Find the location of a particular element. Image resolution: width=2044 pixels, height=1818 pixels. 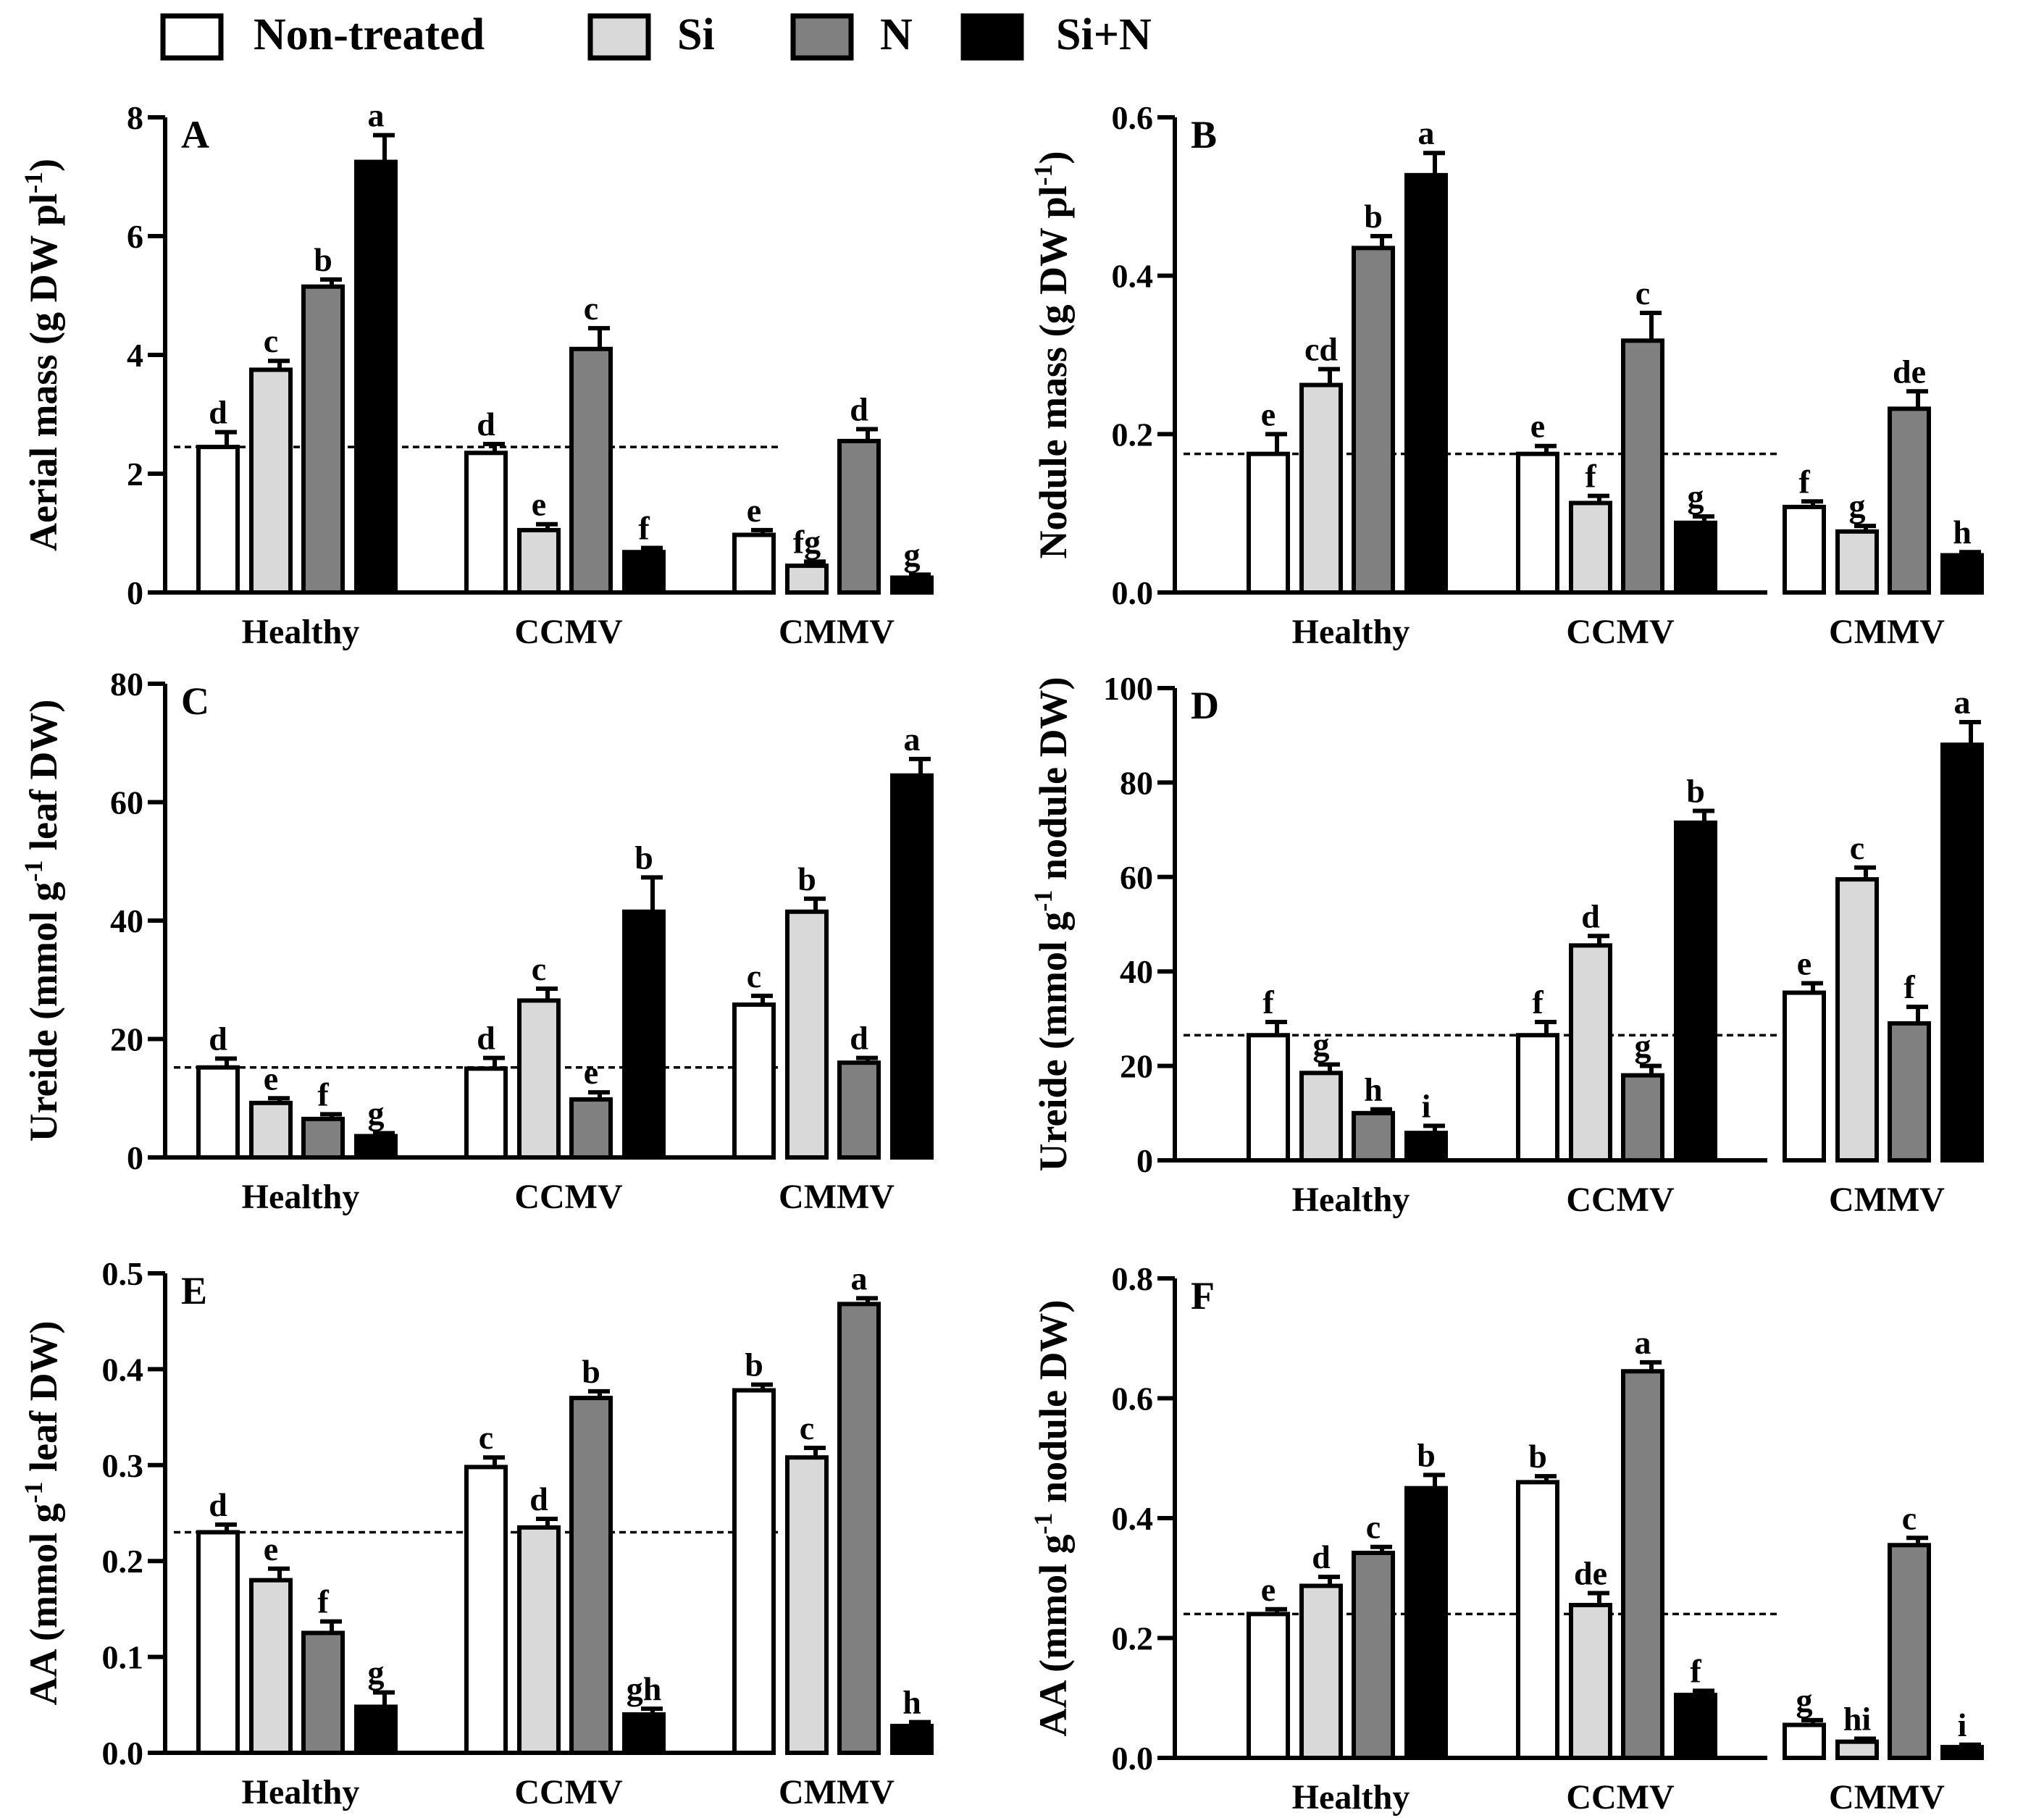

y-axis-title: AA (mmol g-1 leaf DW) is located at coordinates (42, 1514).